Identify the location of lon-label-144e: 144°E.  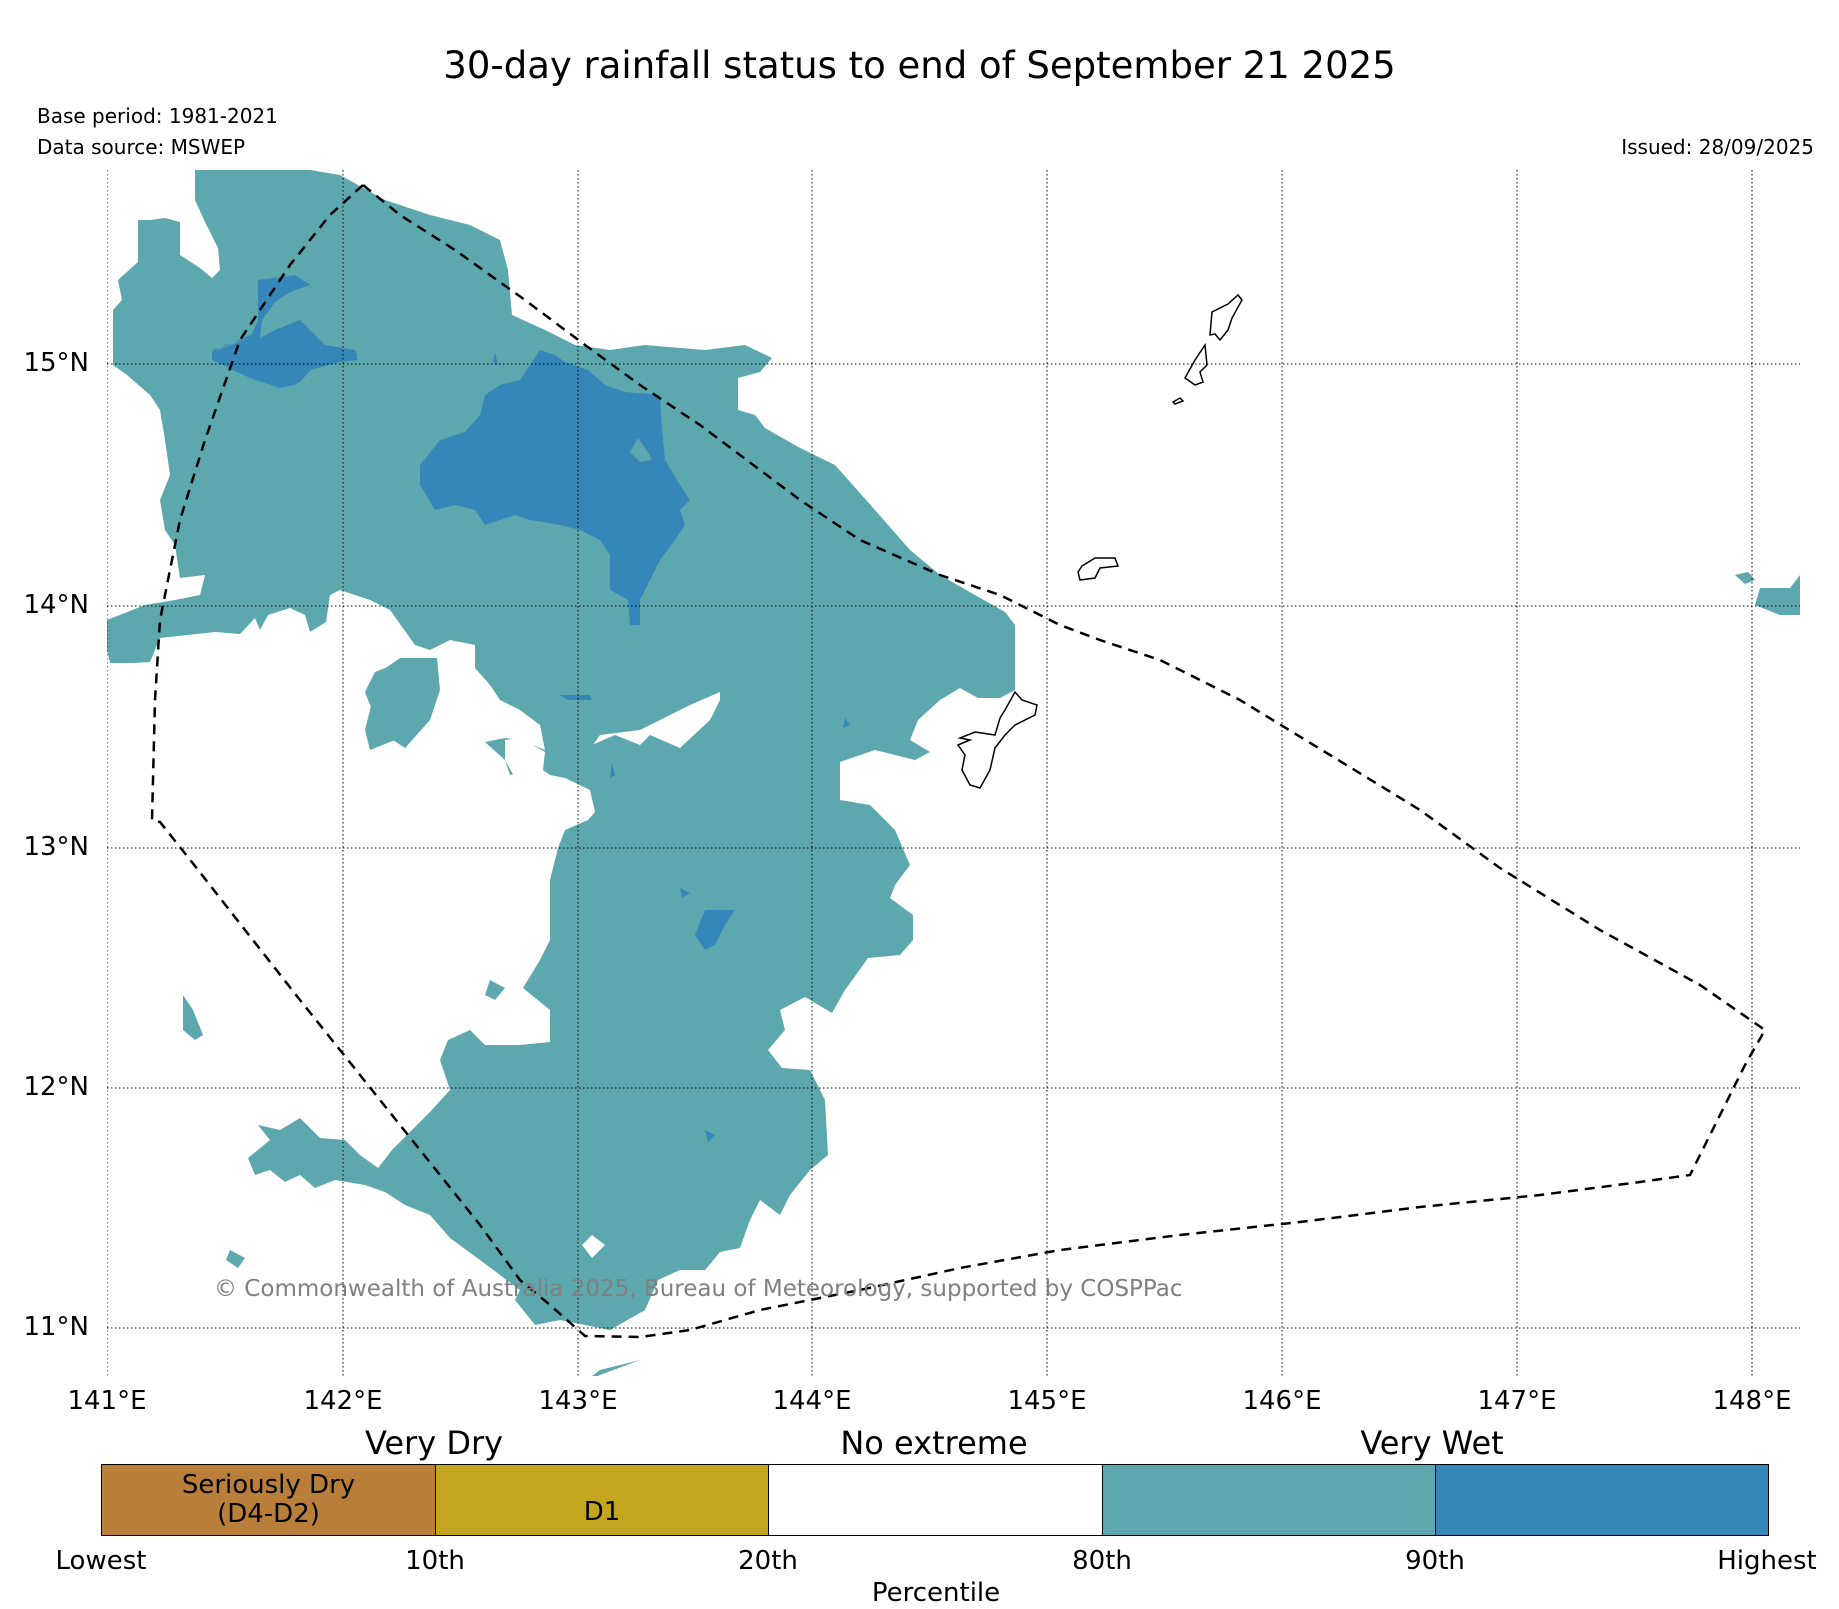
(812, 1401).